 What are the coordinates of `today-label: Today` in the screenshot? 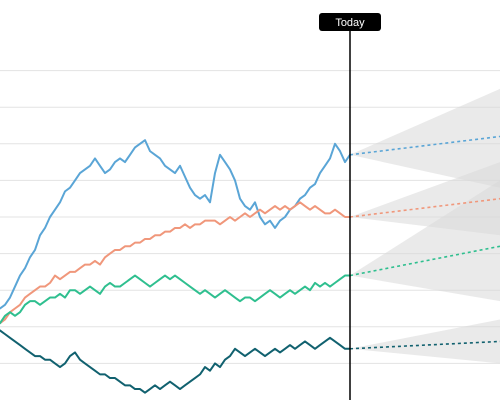 It's located at (350, 22).